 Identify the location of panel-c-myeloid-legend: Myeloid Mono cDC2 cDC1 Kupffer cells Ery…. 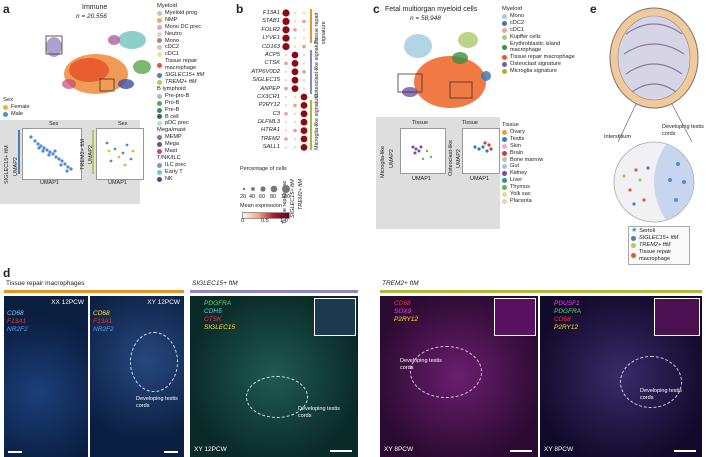
(542, 40).